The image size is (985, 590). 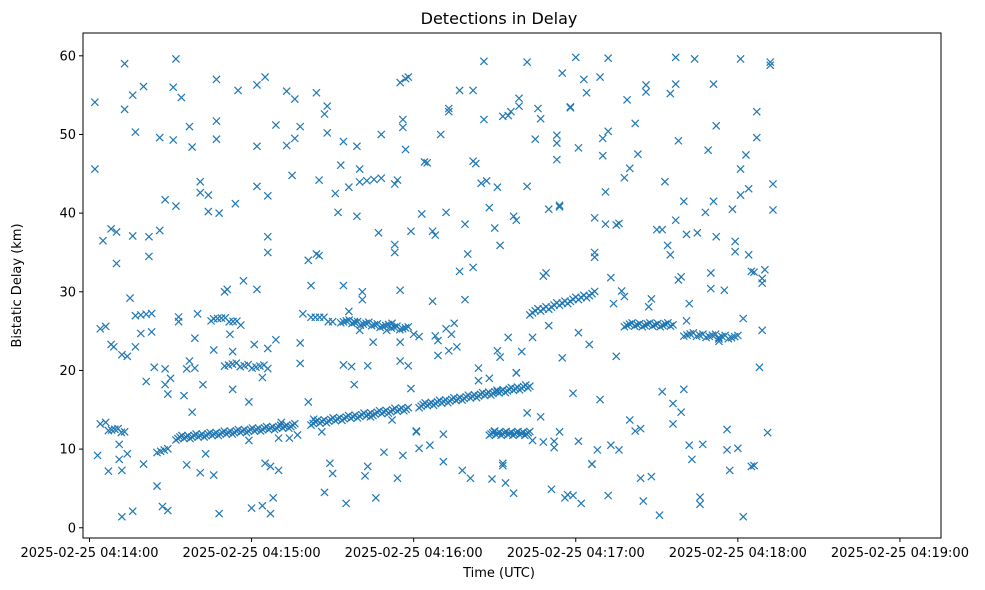 I want to click on x-tick-label: 2025-02-25 04:15:00, so click(x=252, y=553).